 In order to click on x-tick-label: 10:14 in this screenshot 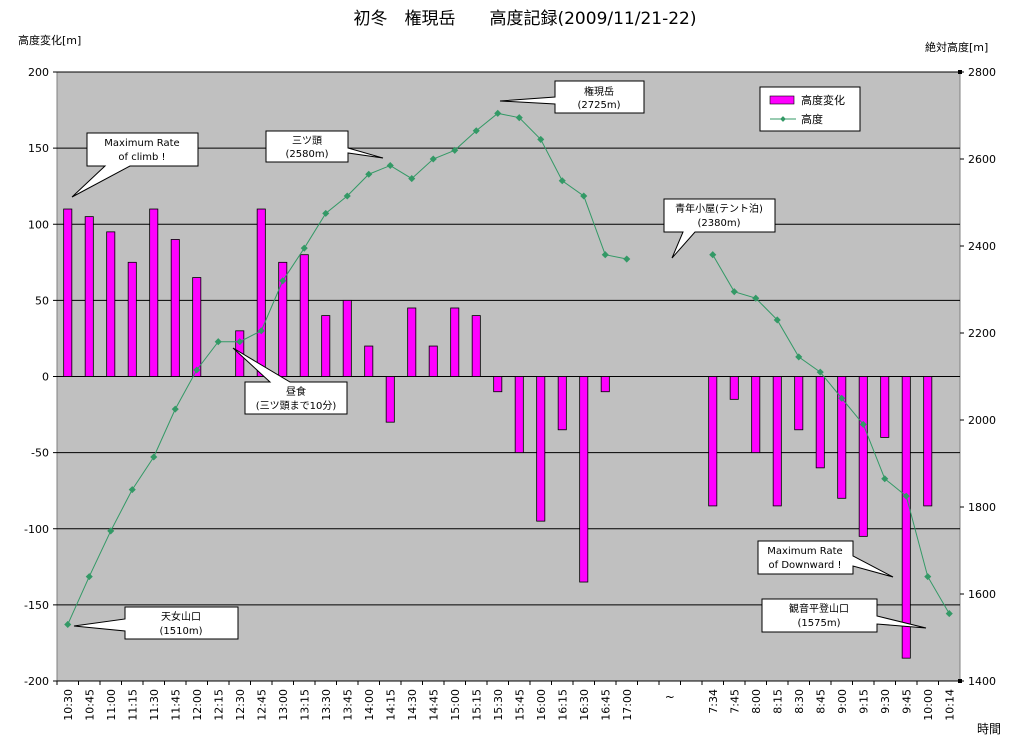, I will do `click(949, 705)`.